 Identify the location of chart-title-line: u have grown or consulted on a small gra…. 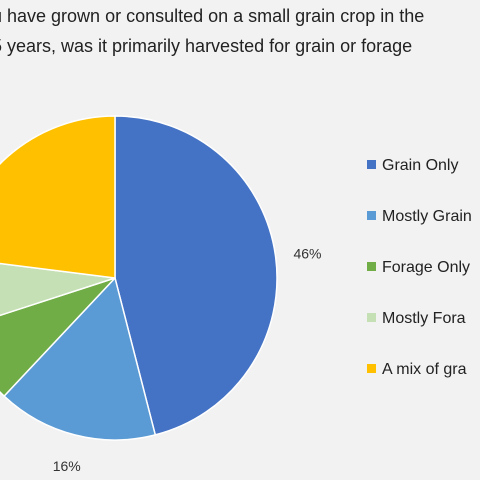
(212, 16).